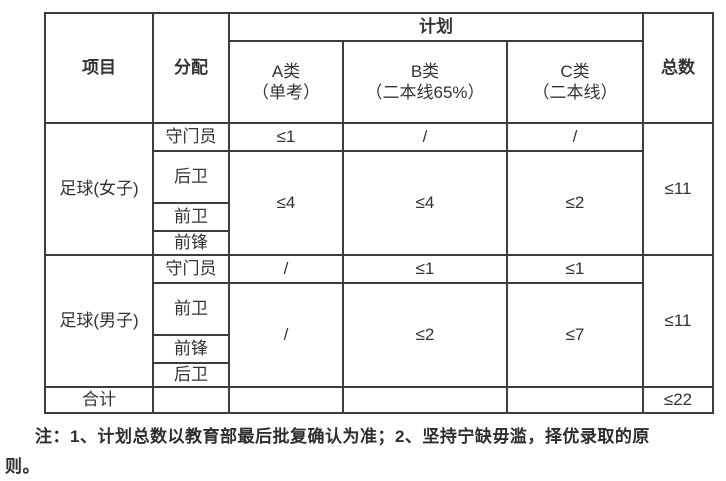  What do you see at coordinates (286, 335) in the screenshot?
I see `men-merged-a-value: /` at bounding box center [286, 335].